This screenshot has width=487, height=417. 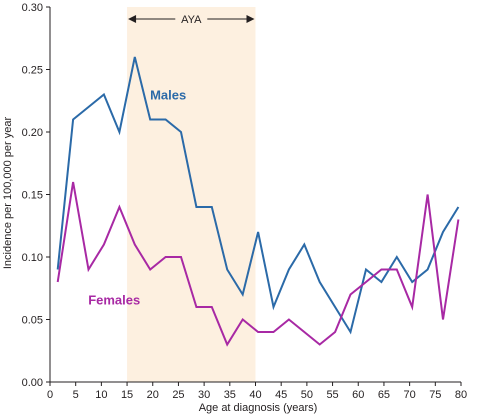 I want to click on x-tick-label: 55, so click(x=332, y=395).